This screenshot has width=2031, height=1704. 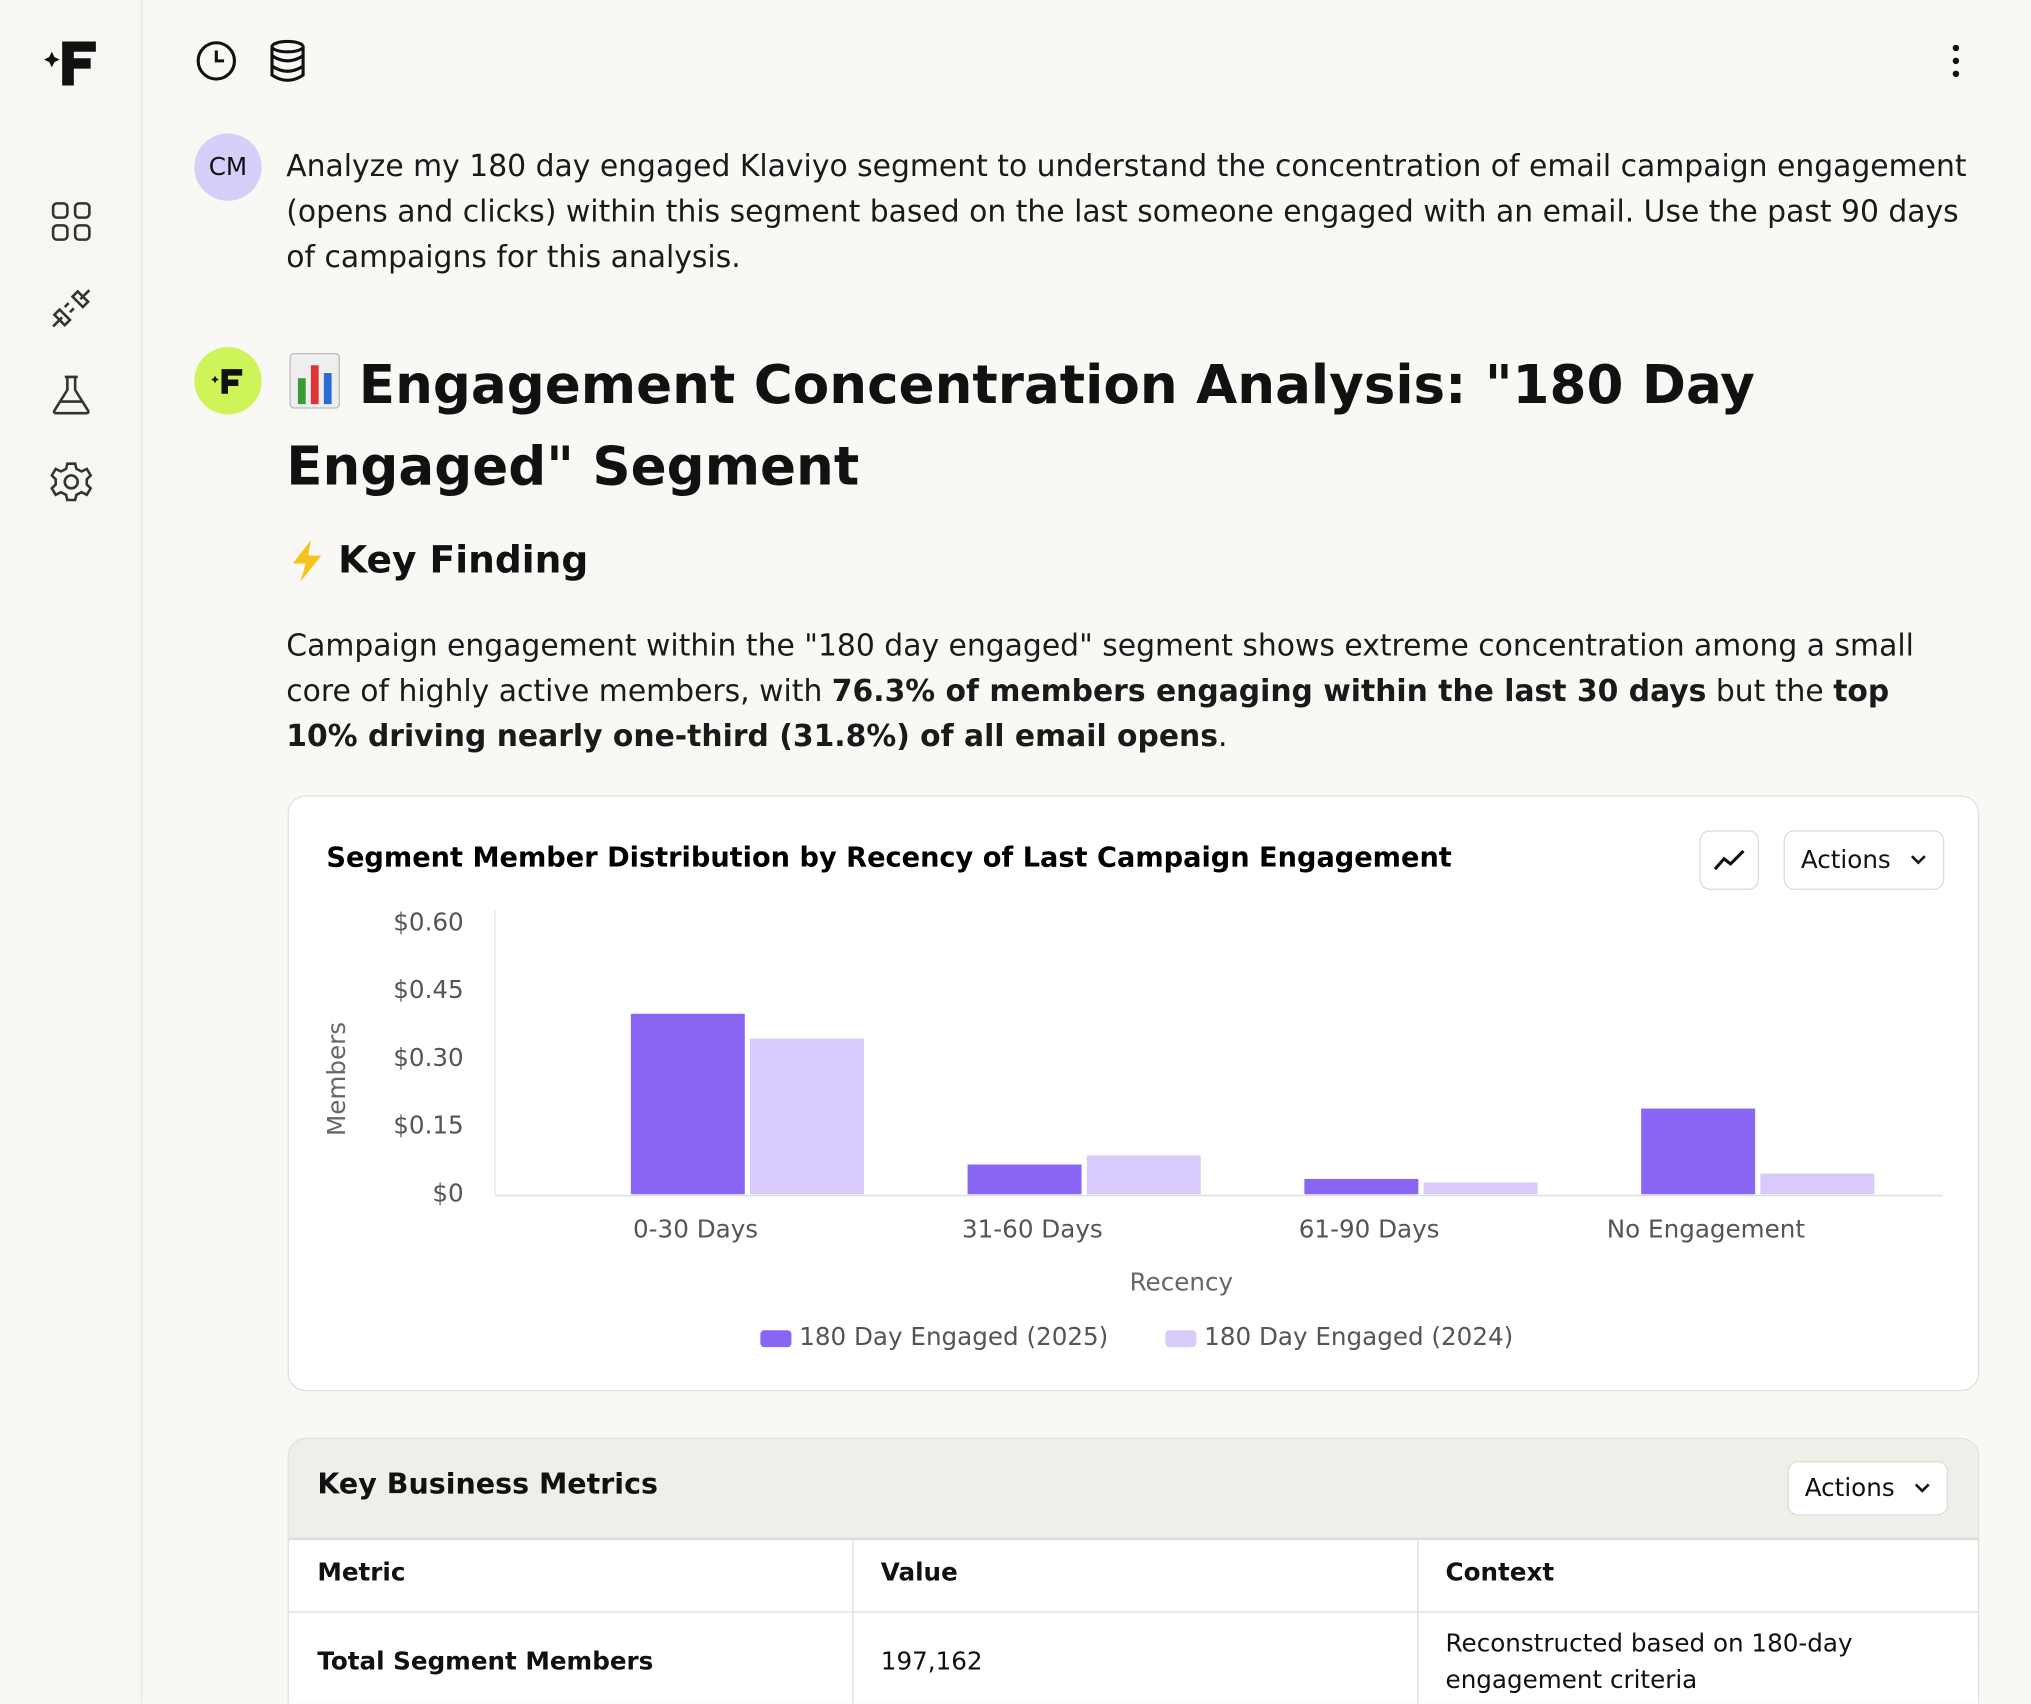 I want to click on lightning-emoji, so click(x=307, y=561).